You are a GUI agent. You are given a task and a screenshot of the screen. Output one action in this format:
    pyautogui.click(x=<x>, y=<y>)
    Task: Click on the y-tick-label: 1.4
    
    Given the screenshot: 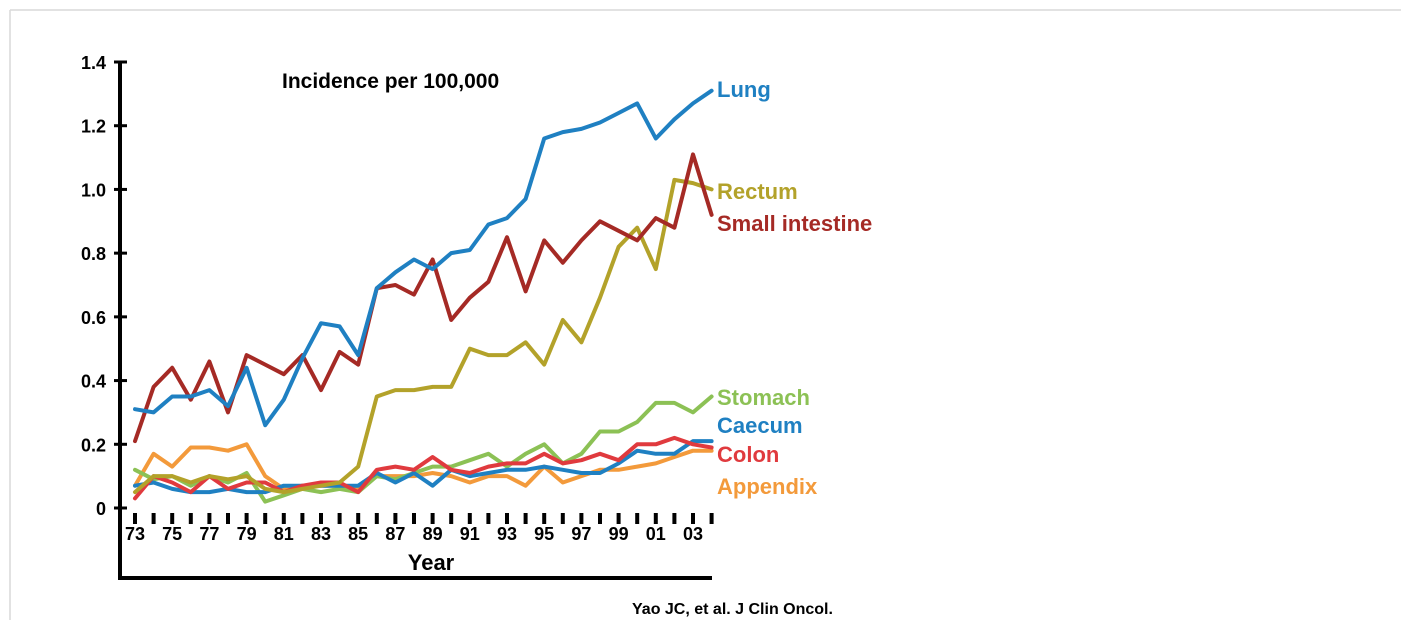 What is the action you would take?
    pyautogui.click(x=93, y=63)
    